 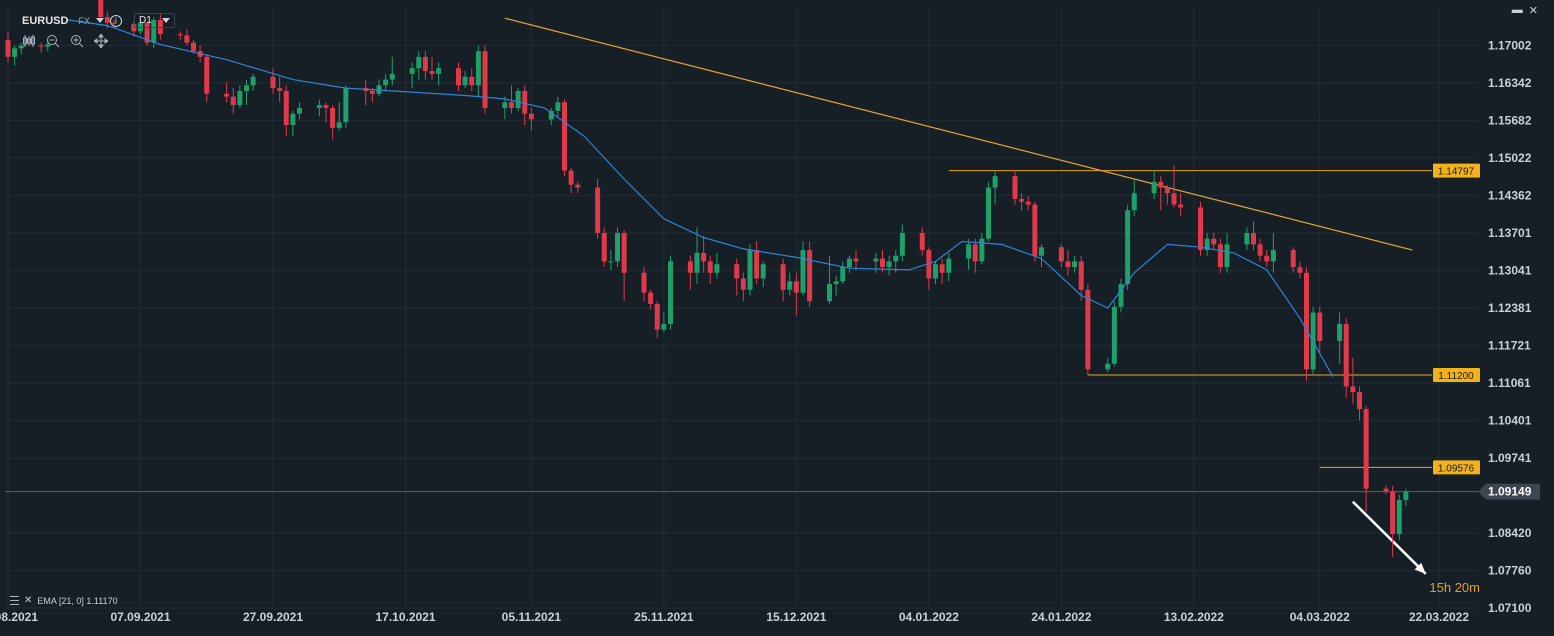 What do you see at coordinates (140, 617) in the screenshot?
I see `x-tick-label: 07.09.2021` at bounding box center [140, 617].